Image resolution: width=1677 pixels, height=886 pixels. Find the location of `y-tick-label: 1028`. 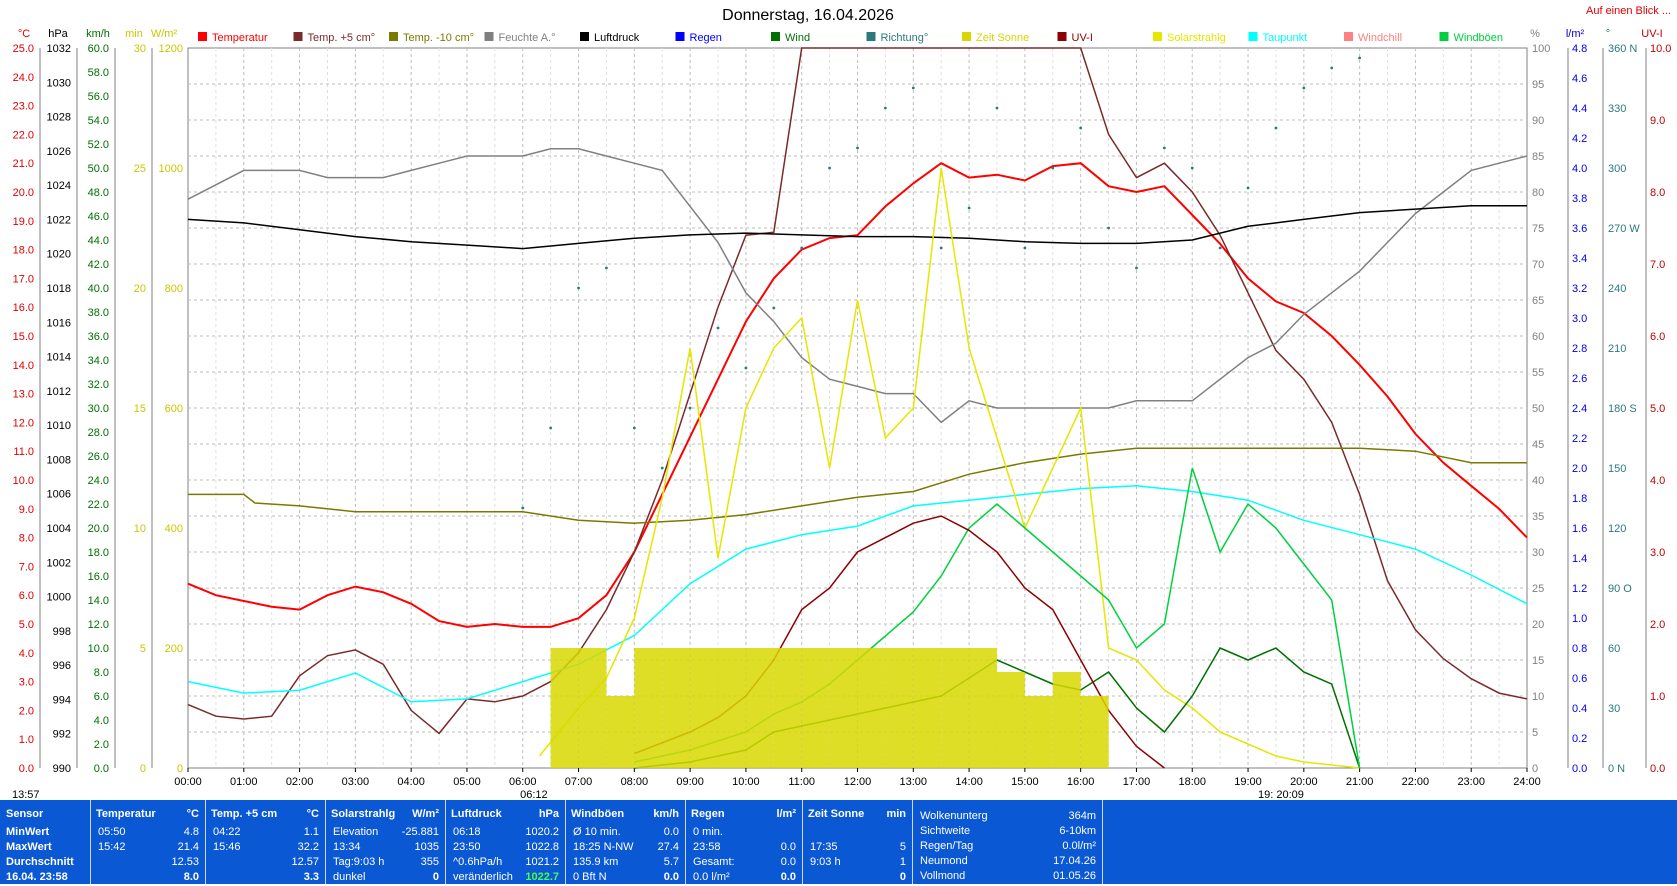

y-tick-label: 1028 is located at coordinates (59, 118).